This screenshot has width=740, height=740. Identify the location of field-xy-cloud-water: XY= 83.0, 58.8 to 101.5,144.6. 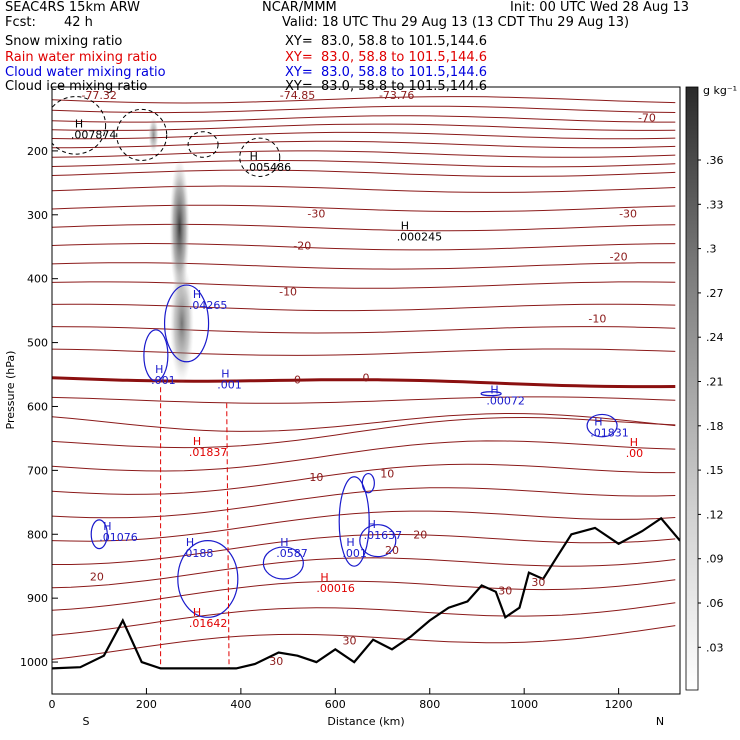
(386, 72).